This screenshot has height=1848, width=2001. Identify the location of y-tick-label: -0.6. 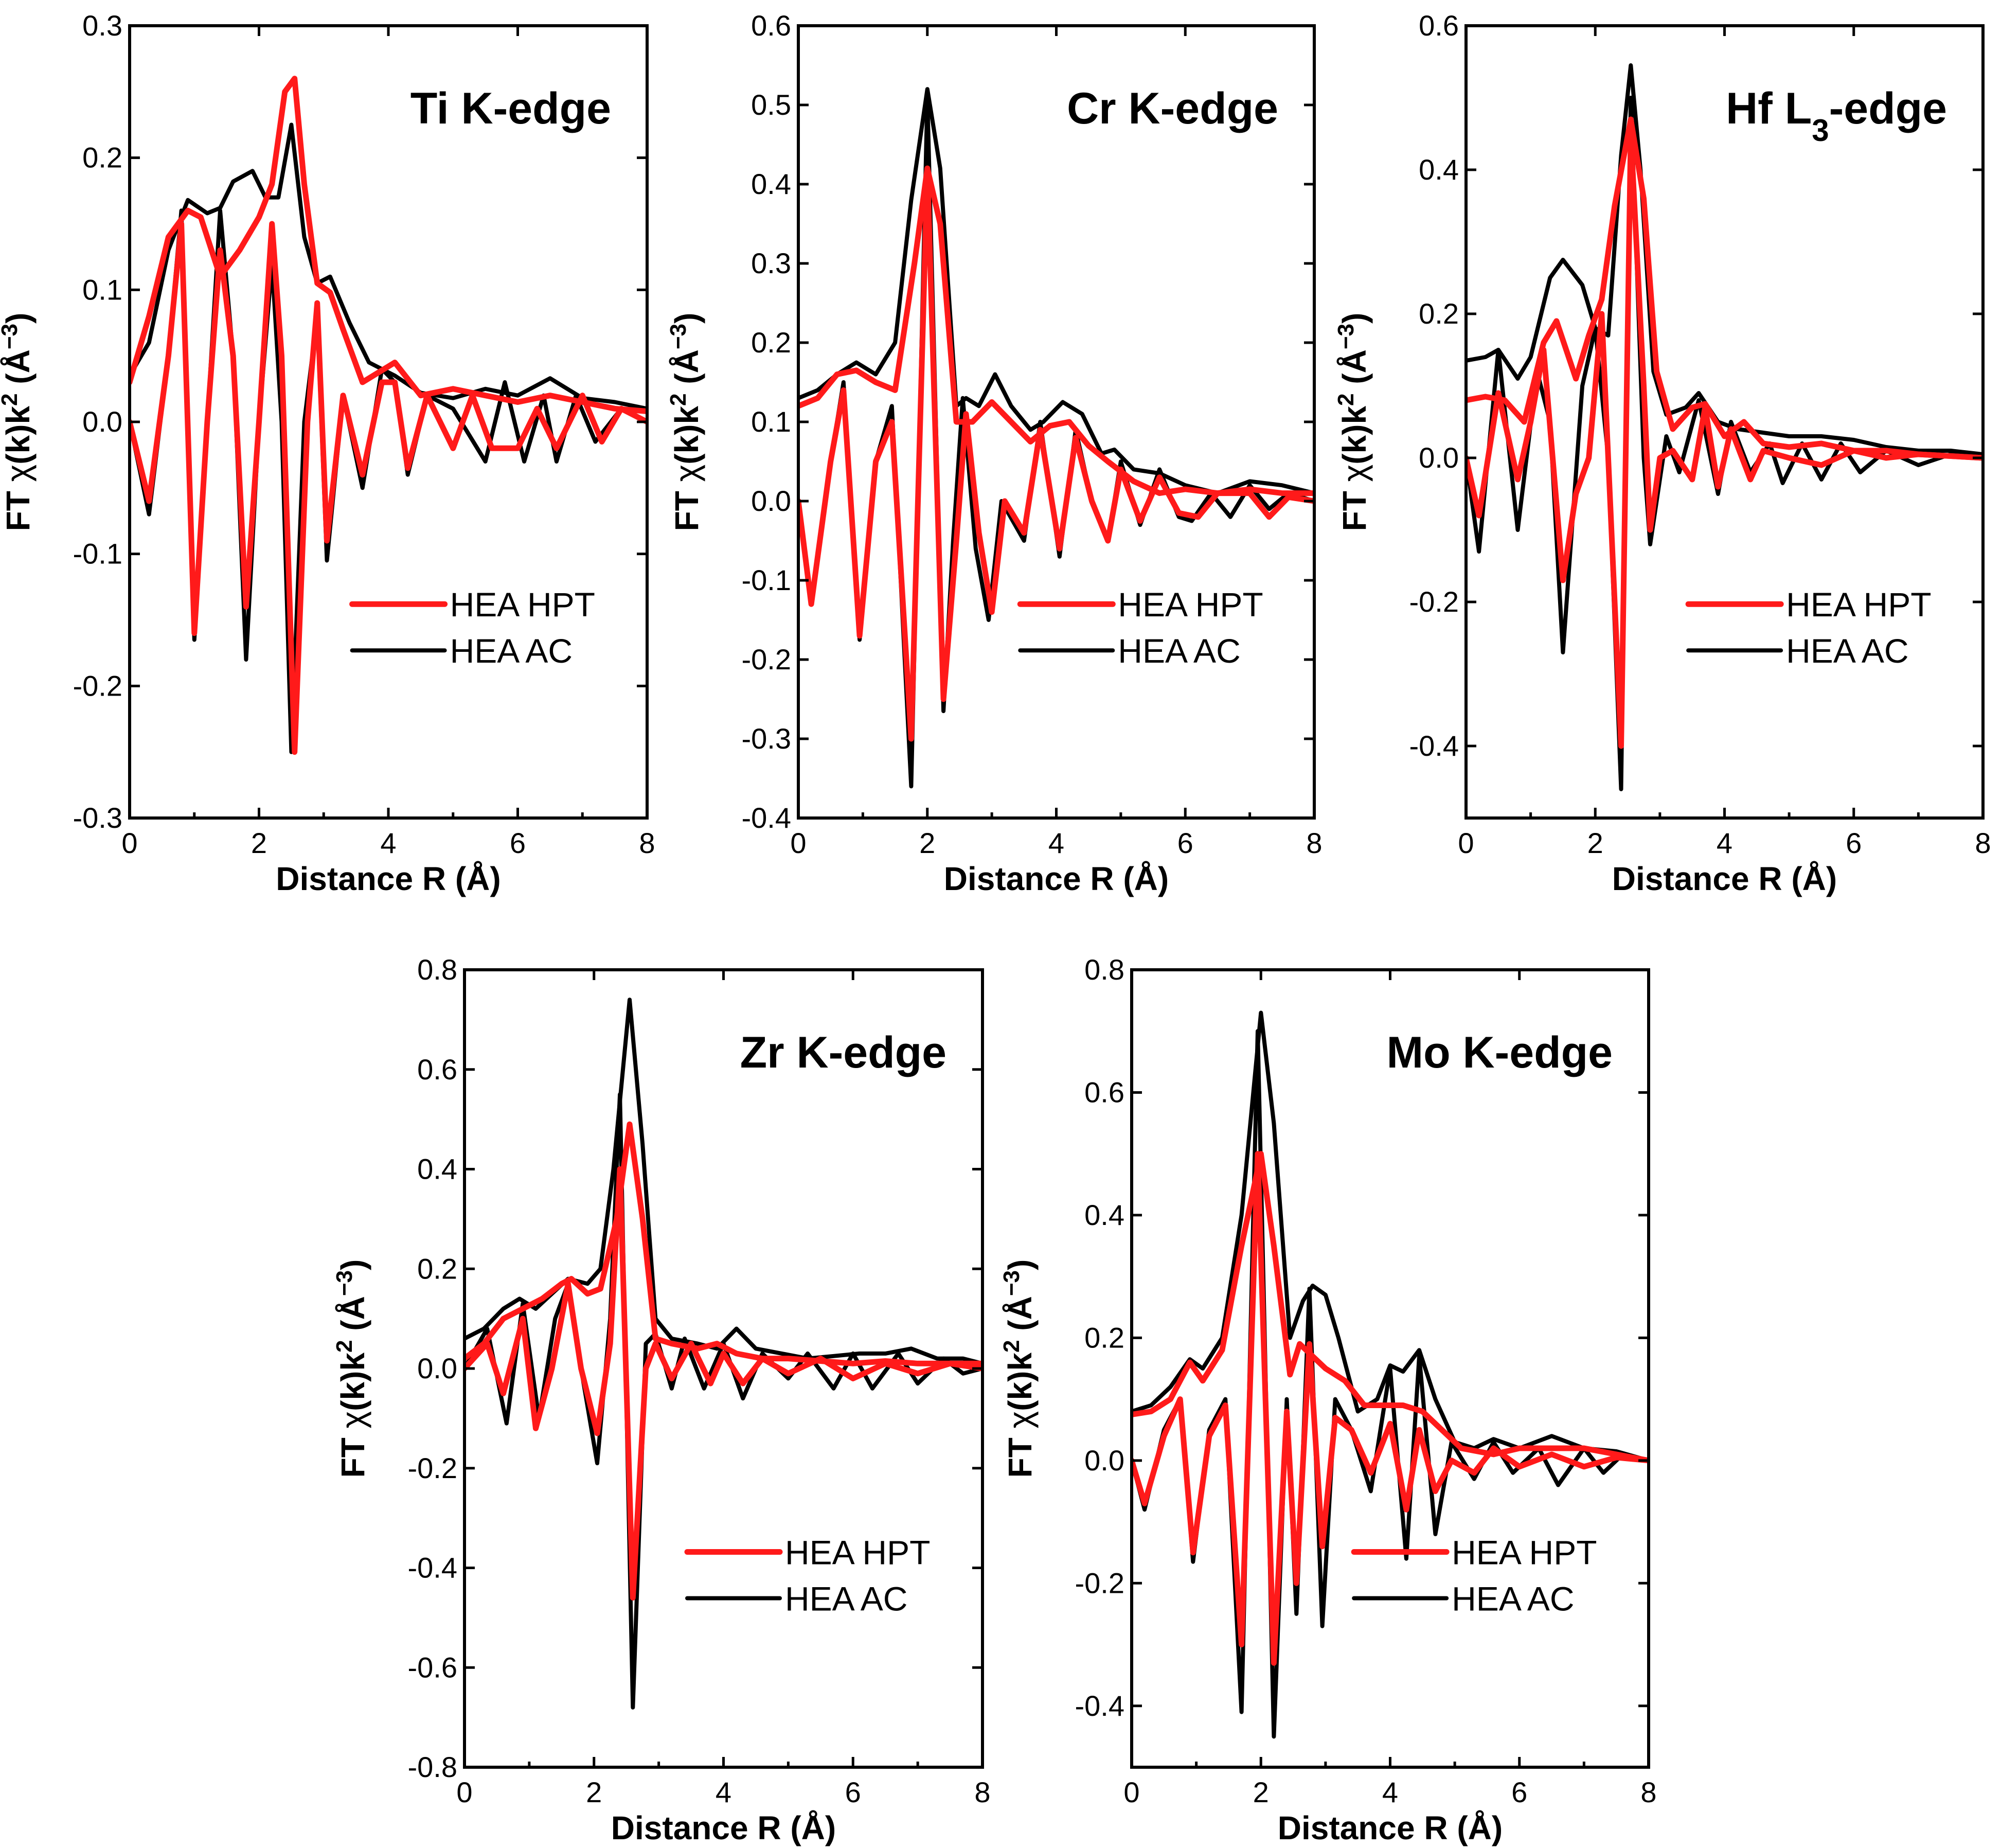
(433, 1667).